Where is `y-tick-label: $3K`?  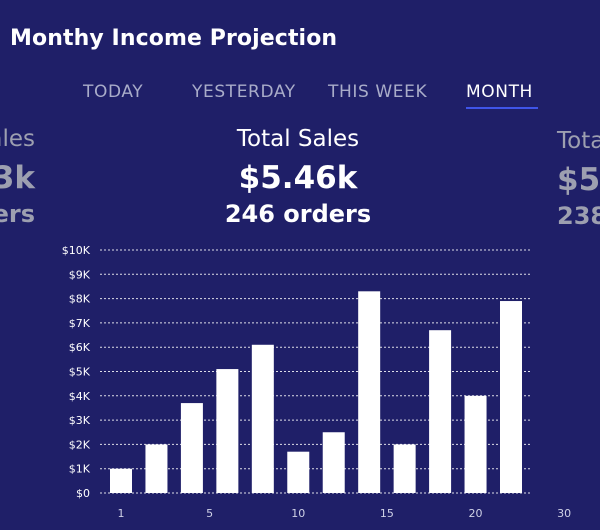
y-tick-label: $3K is located at coordinates (80, 420).